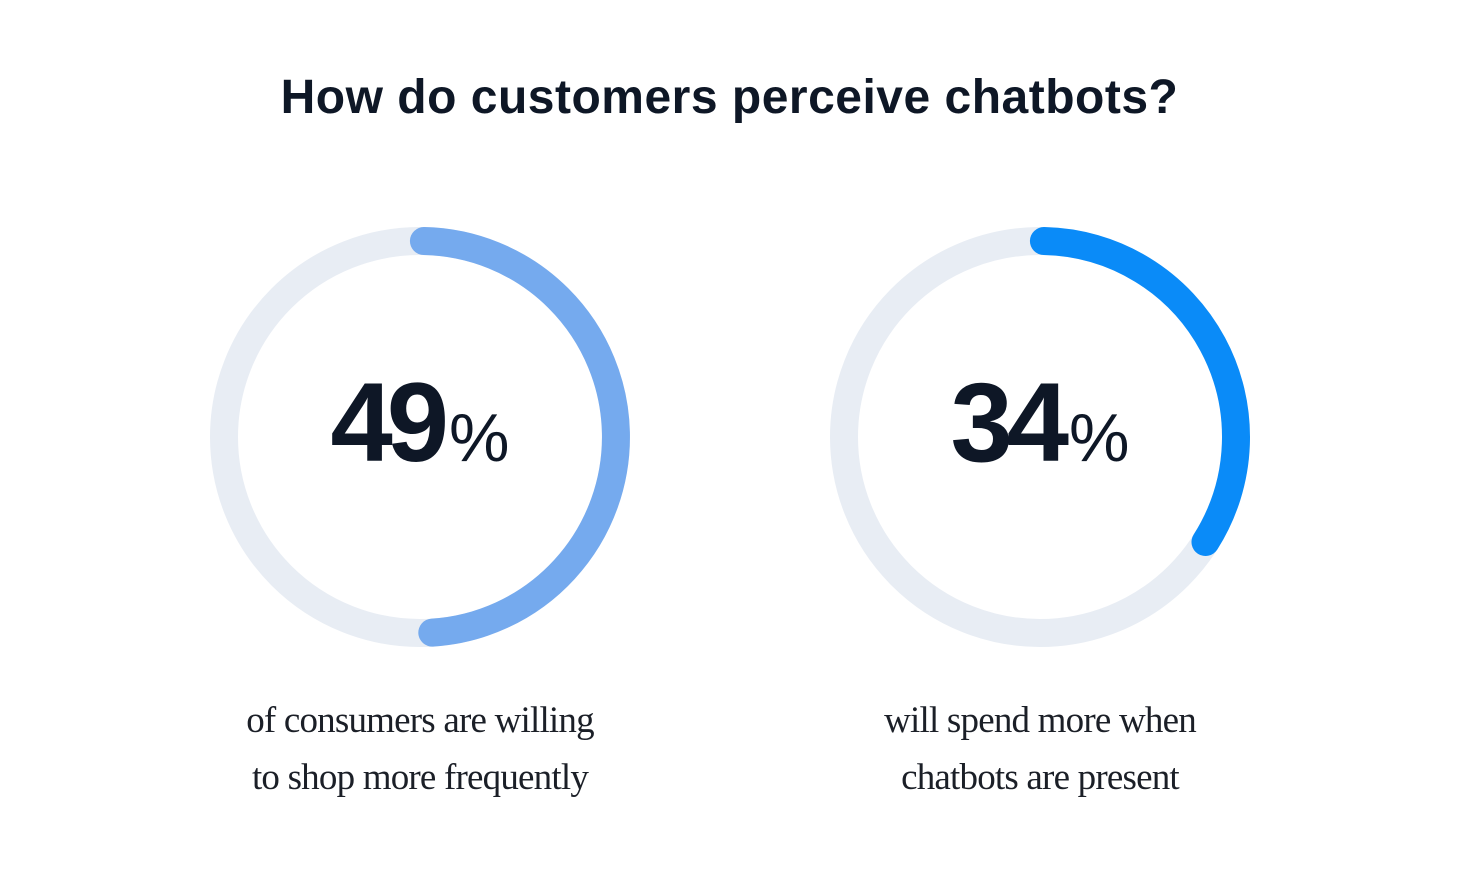 The image size is (1459, 876). Describe the element at coordinates (1009, 422) in the screenshot. I see `stat-number: 34` at that location.